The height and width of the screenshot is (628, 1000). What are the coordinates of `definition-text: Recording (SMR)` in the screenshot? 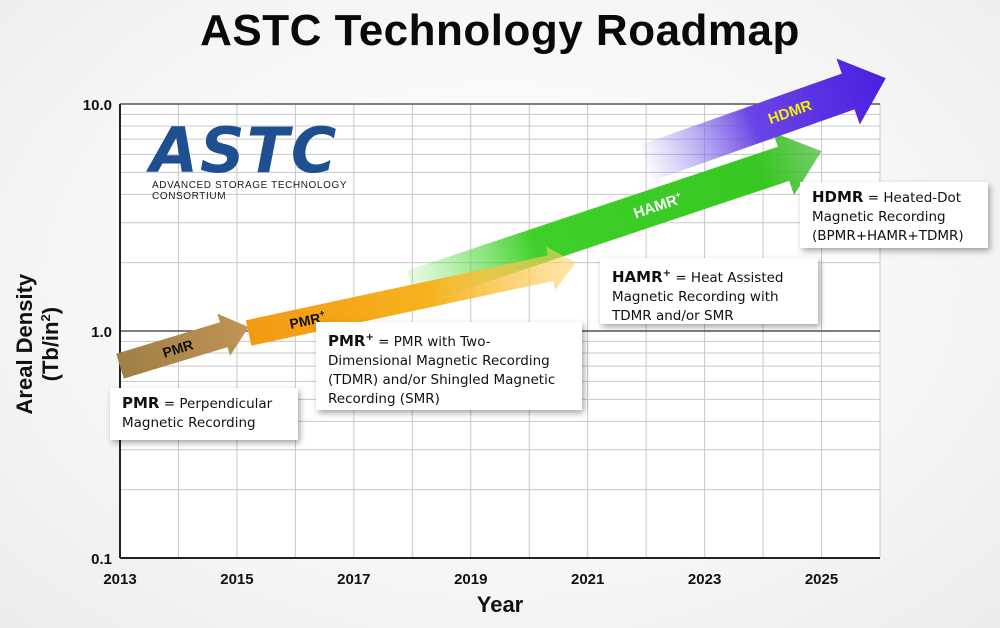 It's located at (384, 399).